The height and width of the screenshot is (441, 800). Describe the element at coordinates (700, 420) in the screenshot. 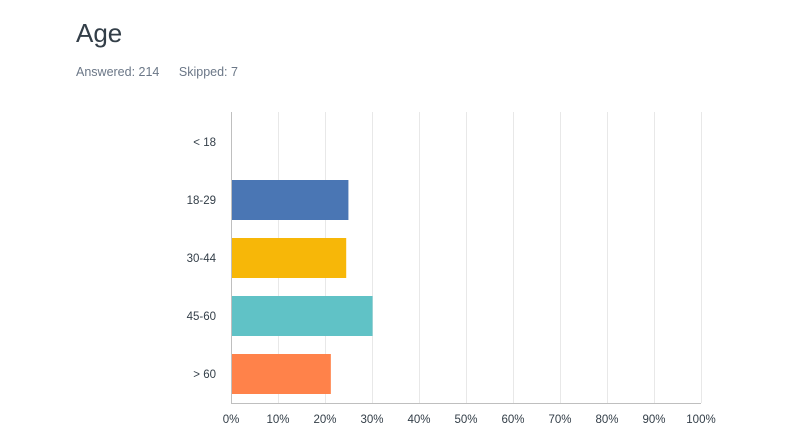

I see `x-tick-label: 100%` at that location.